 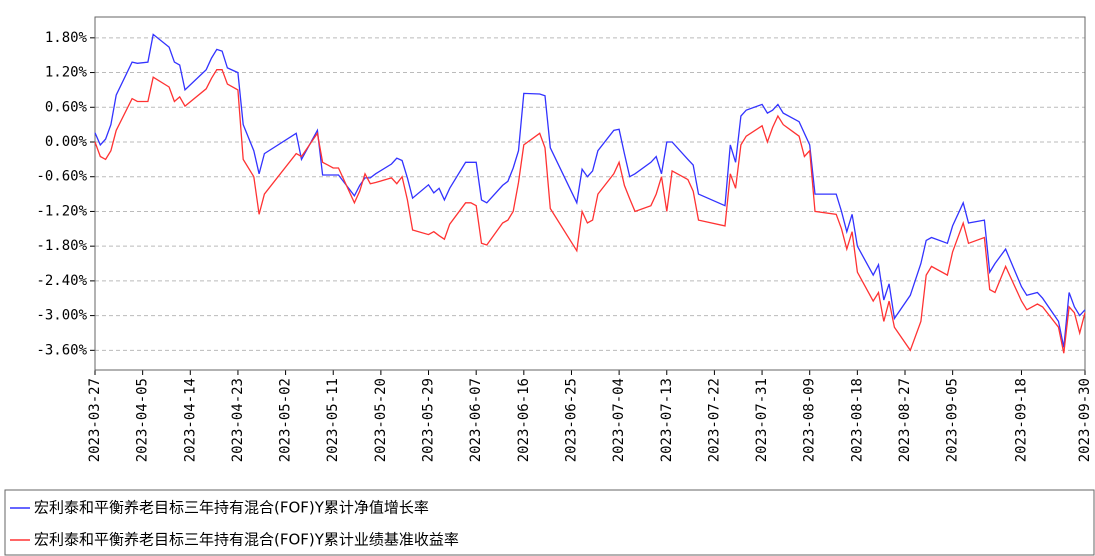 What do you see at coordinates (1085, 420) in the screenshot?
I see `x-tick-label: 2023-09-30` at bounding box center [1085, 420].